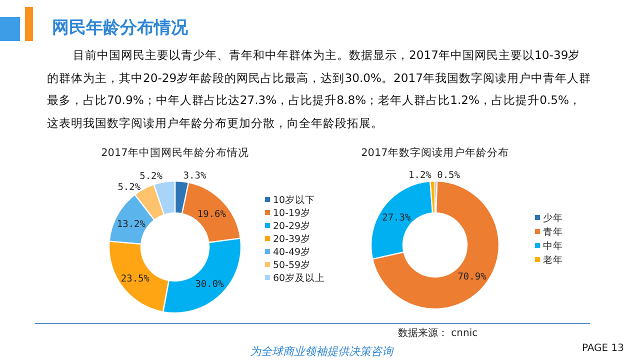 The width and height of the screenshot is (625, 360). I want to click on legend-label: 中年, so click(553, 246).